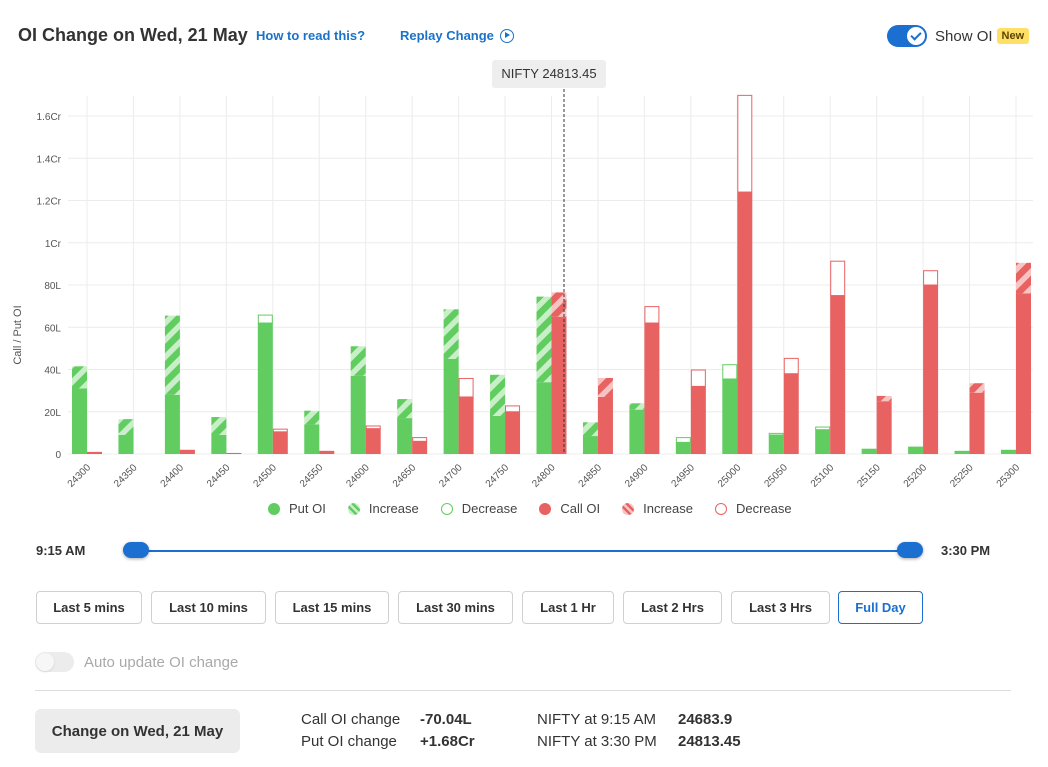  I want to click on x-tick-label: 24800, so click(544, 476).